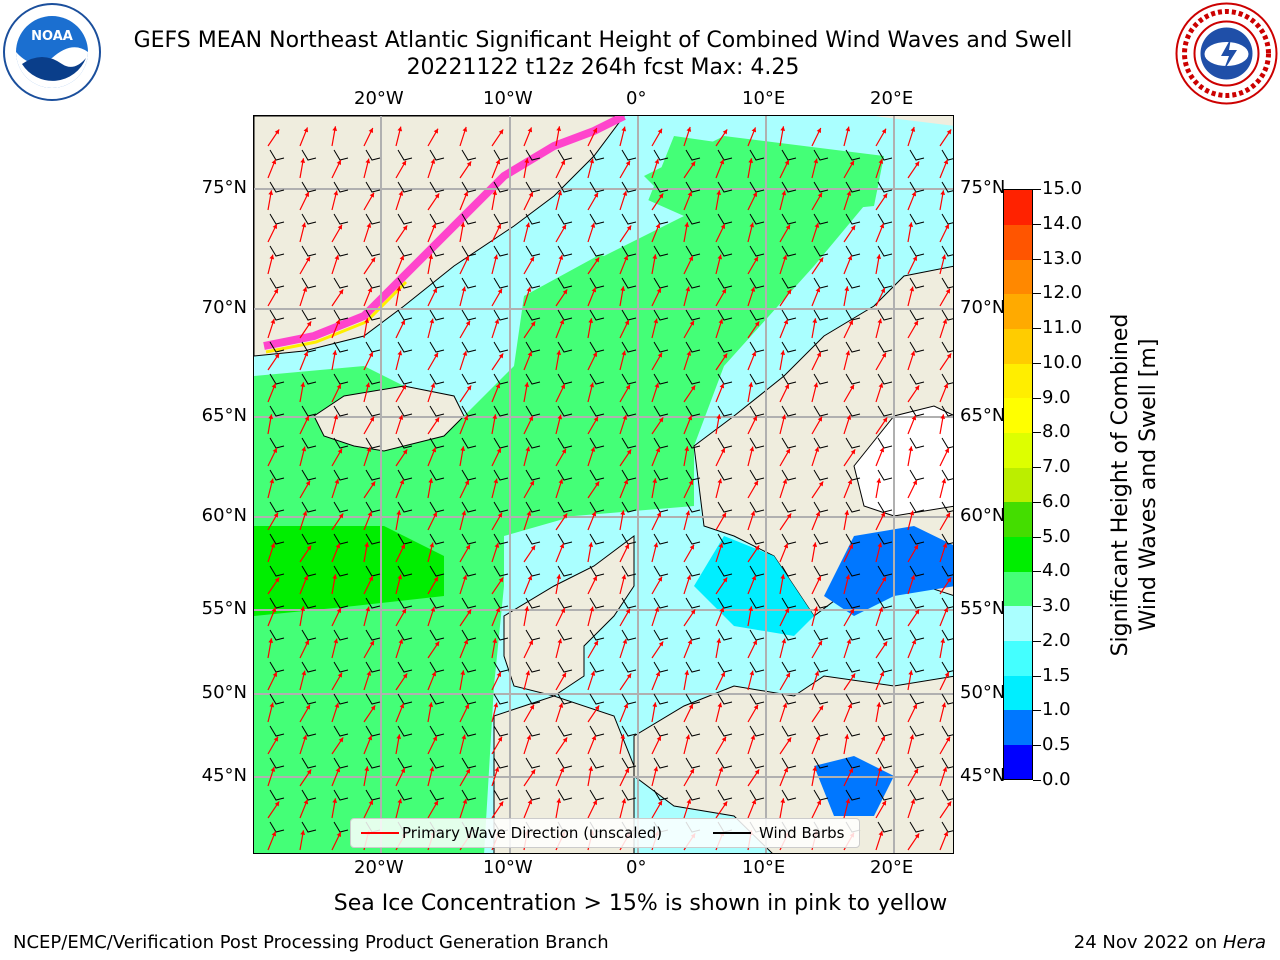 This screenshot has width=1280, height=960. What do you see at coordinates (1037, 780) in the screenshot?
I see `colorbar-tick-mark` at bounding box center [1037, 780].